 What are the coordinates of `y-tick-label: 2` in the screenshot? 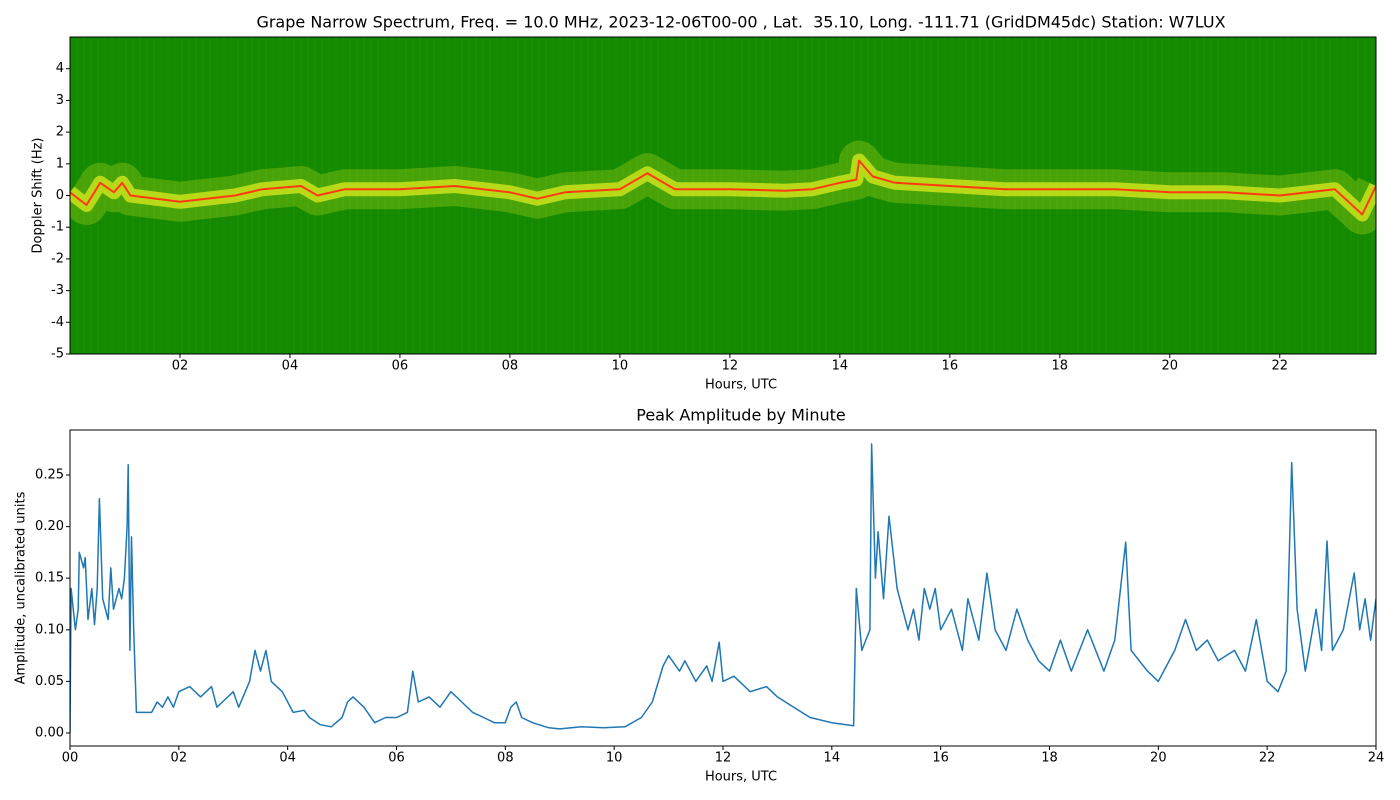 It's located at (60, 132).